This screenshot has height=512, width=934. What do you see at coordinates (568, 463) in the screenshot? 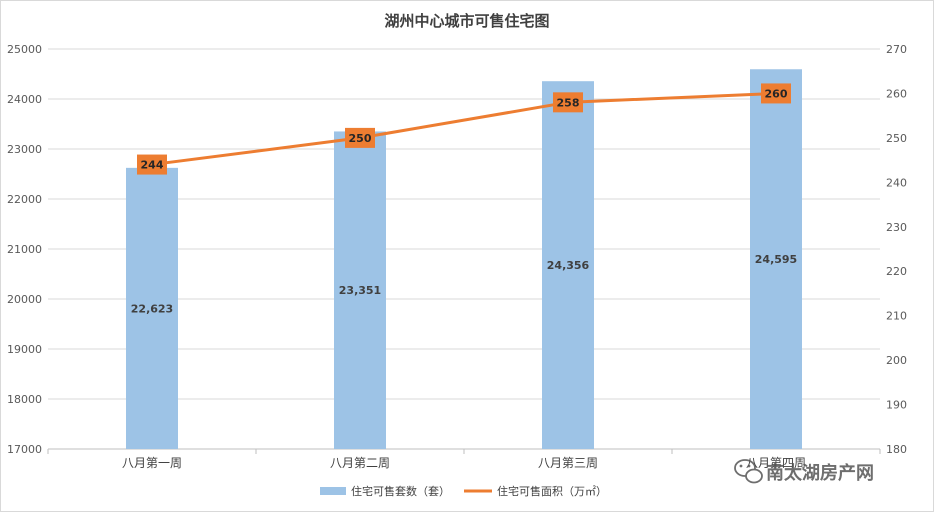
I see `category-label: 八月第三周` at bounding box center [568, 463].